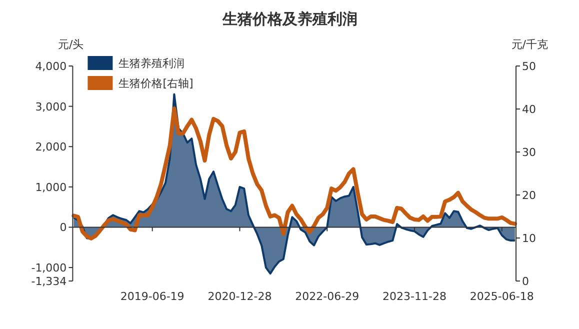 This screenshot has width=579, height=329. Describe the element at coordinates (151, 63) in the screenshot. I see `legend-label: 生猪养殖利润` at that location.